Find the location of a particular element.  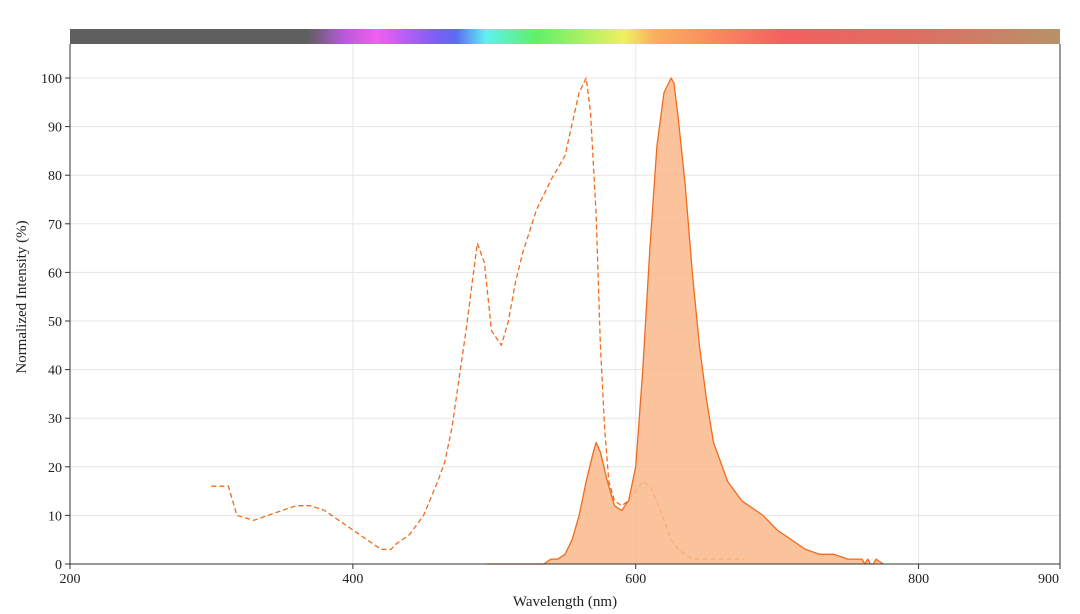

y-tick-label: 60 is located at coordinates (55, 273).